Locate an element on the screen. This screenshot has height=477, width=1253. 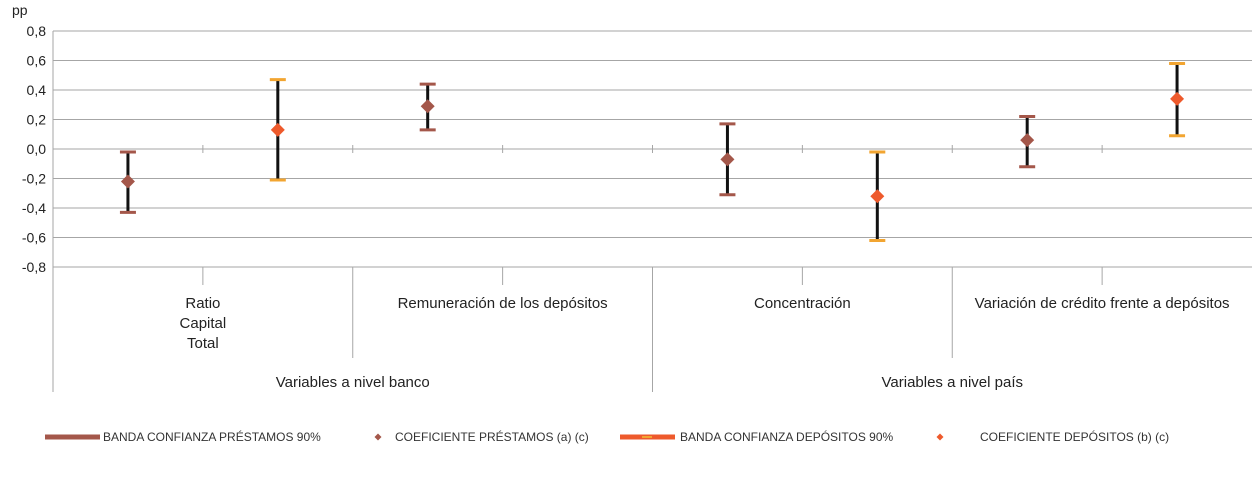
category-label: Total is located at coordinates (203, 343).